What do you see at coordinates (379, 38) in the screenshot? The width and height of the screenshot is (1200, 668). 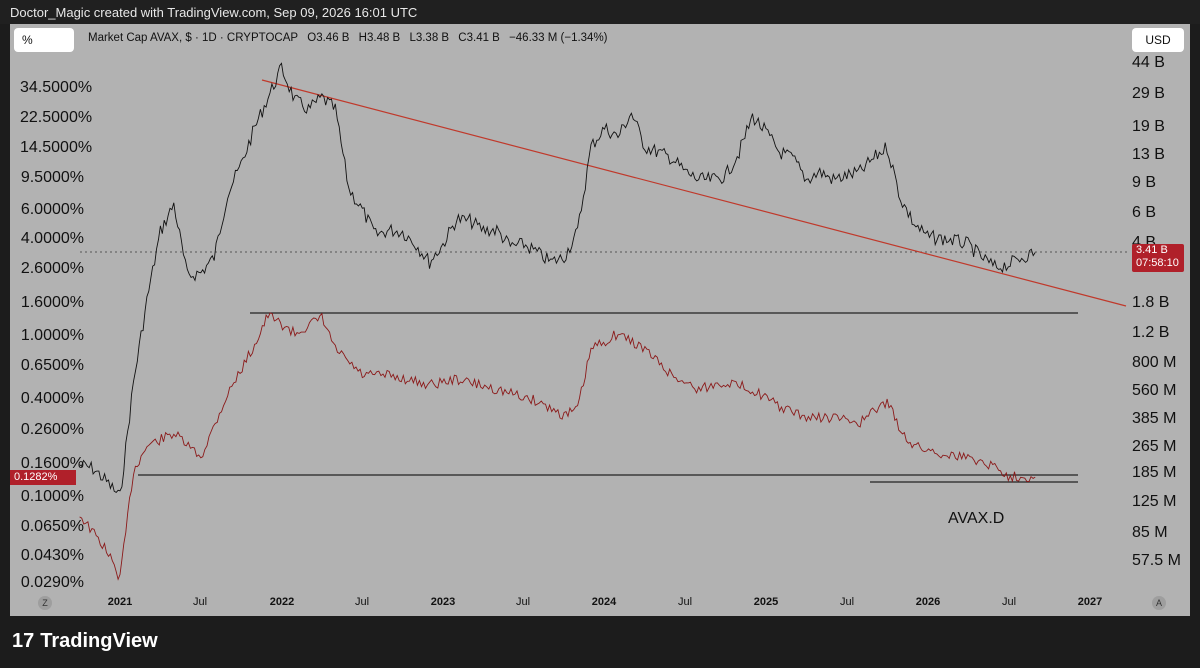 I see `legend-high: H3.48 B` at bounding box center [379, 38].